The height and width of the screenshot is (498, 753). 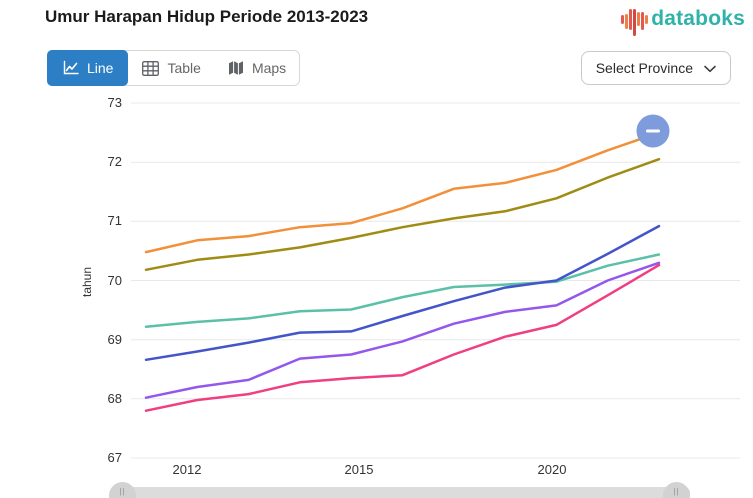 What do you see at coordinates (114, 280) in the screenshot?
I see `y-axis-tick-label: 70` at bounding box center [114, 280].